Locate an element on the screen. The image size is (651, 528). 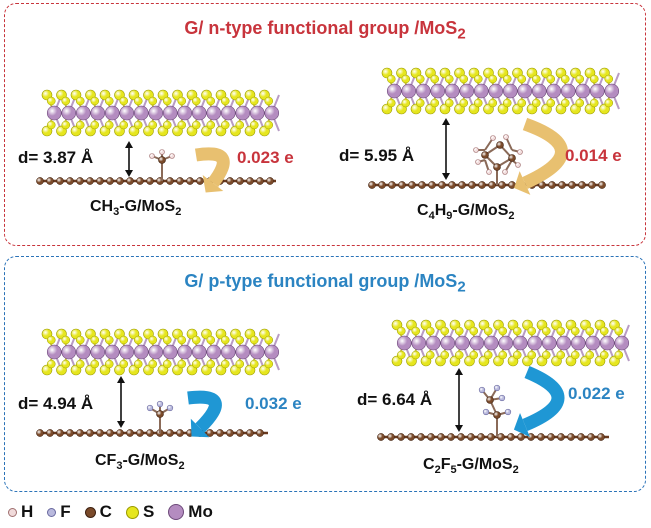
p-right-distance: d= 6.64 Å is located at coordinates (395, 399).